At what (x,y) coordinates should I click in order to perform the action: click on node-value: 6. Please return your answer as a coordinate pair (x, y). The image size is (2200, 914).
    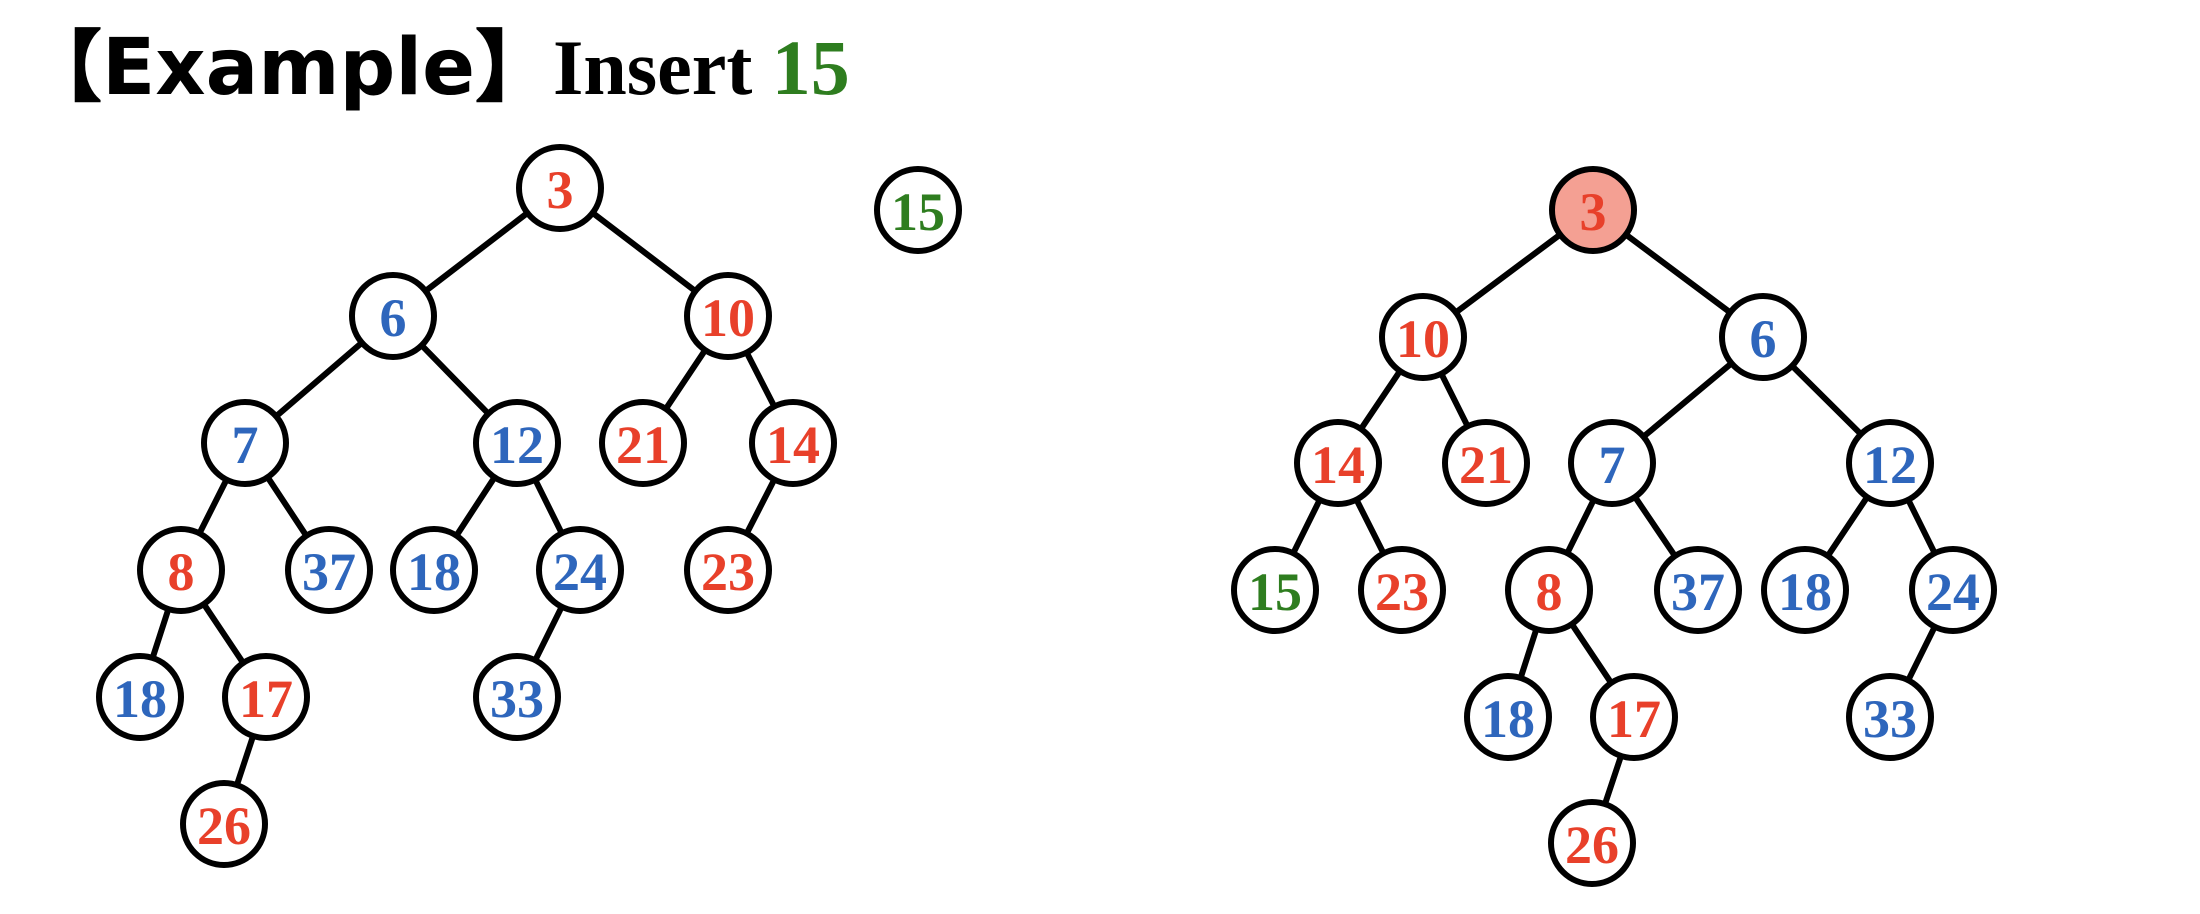
    Looking at the image, I should click on (1763, 339).